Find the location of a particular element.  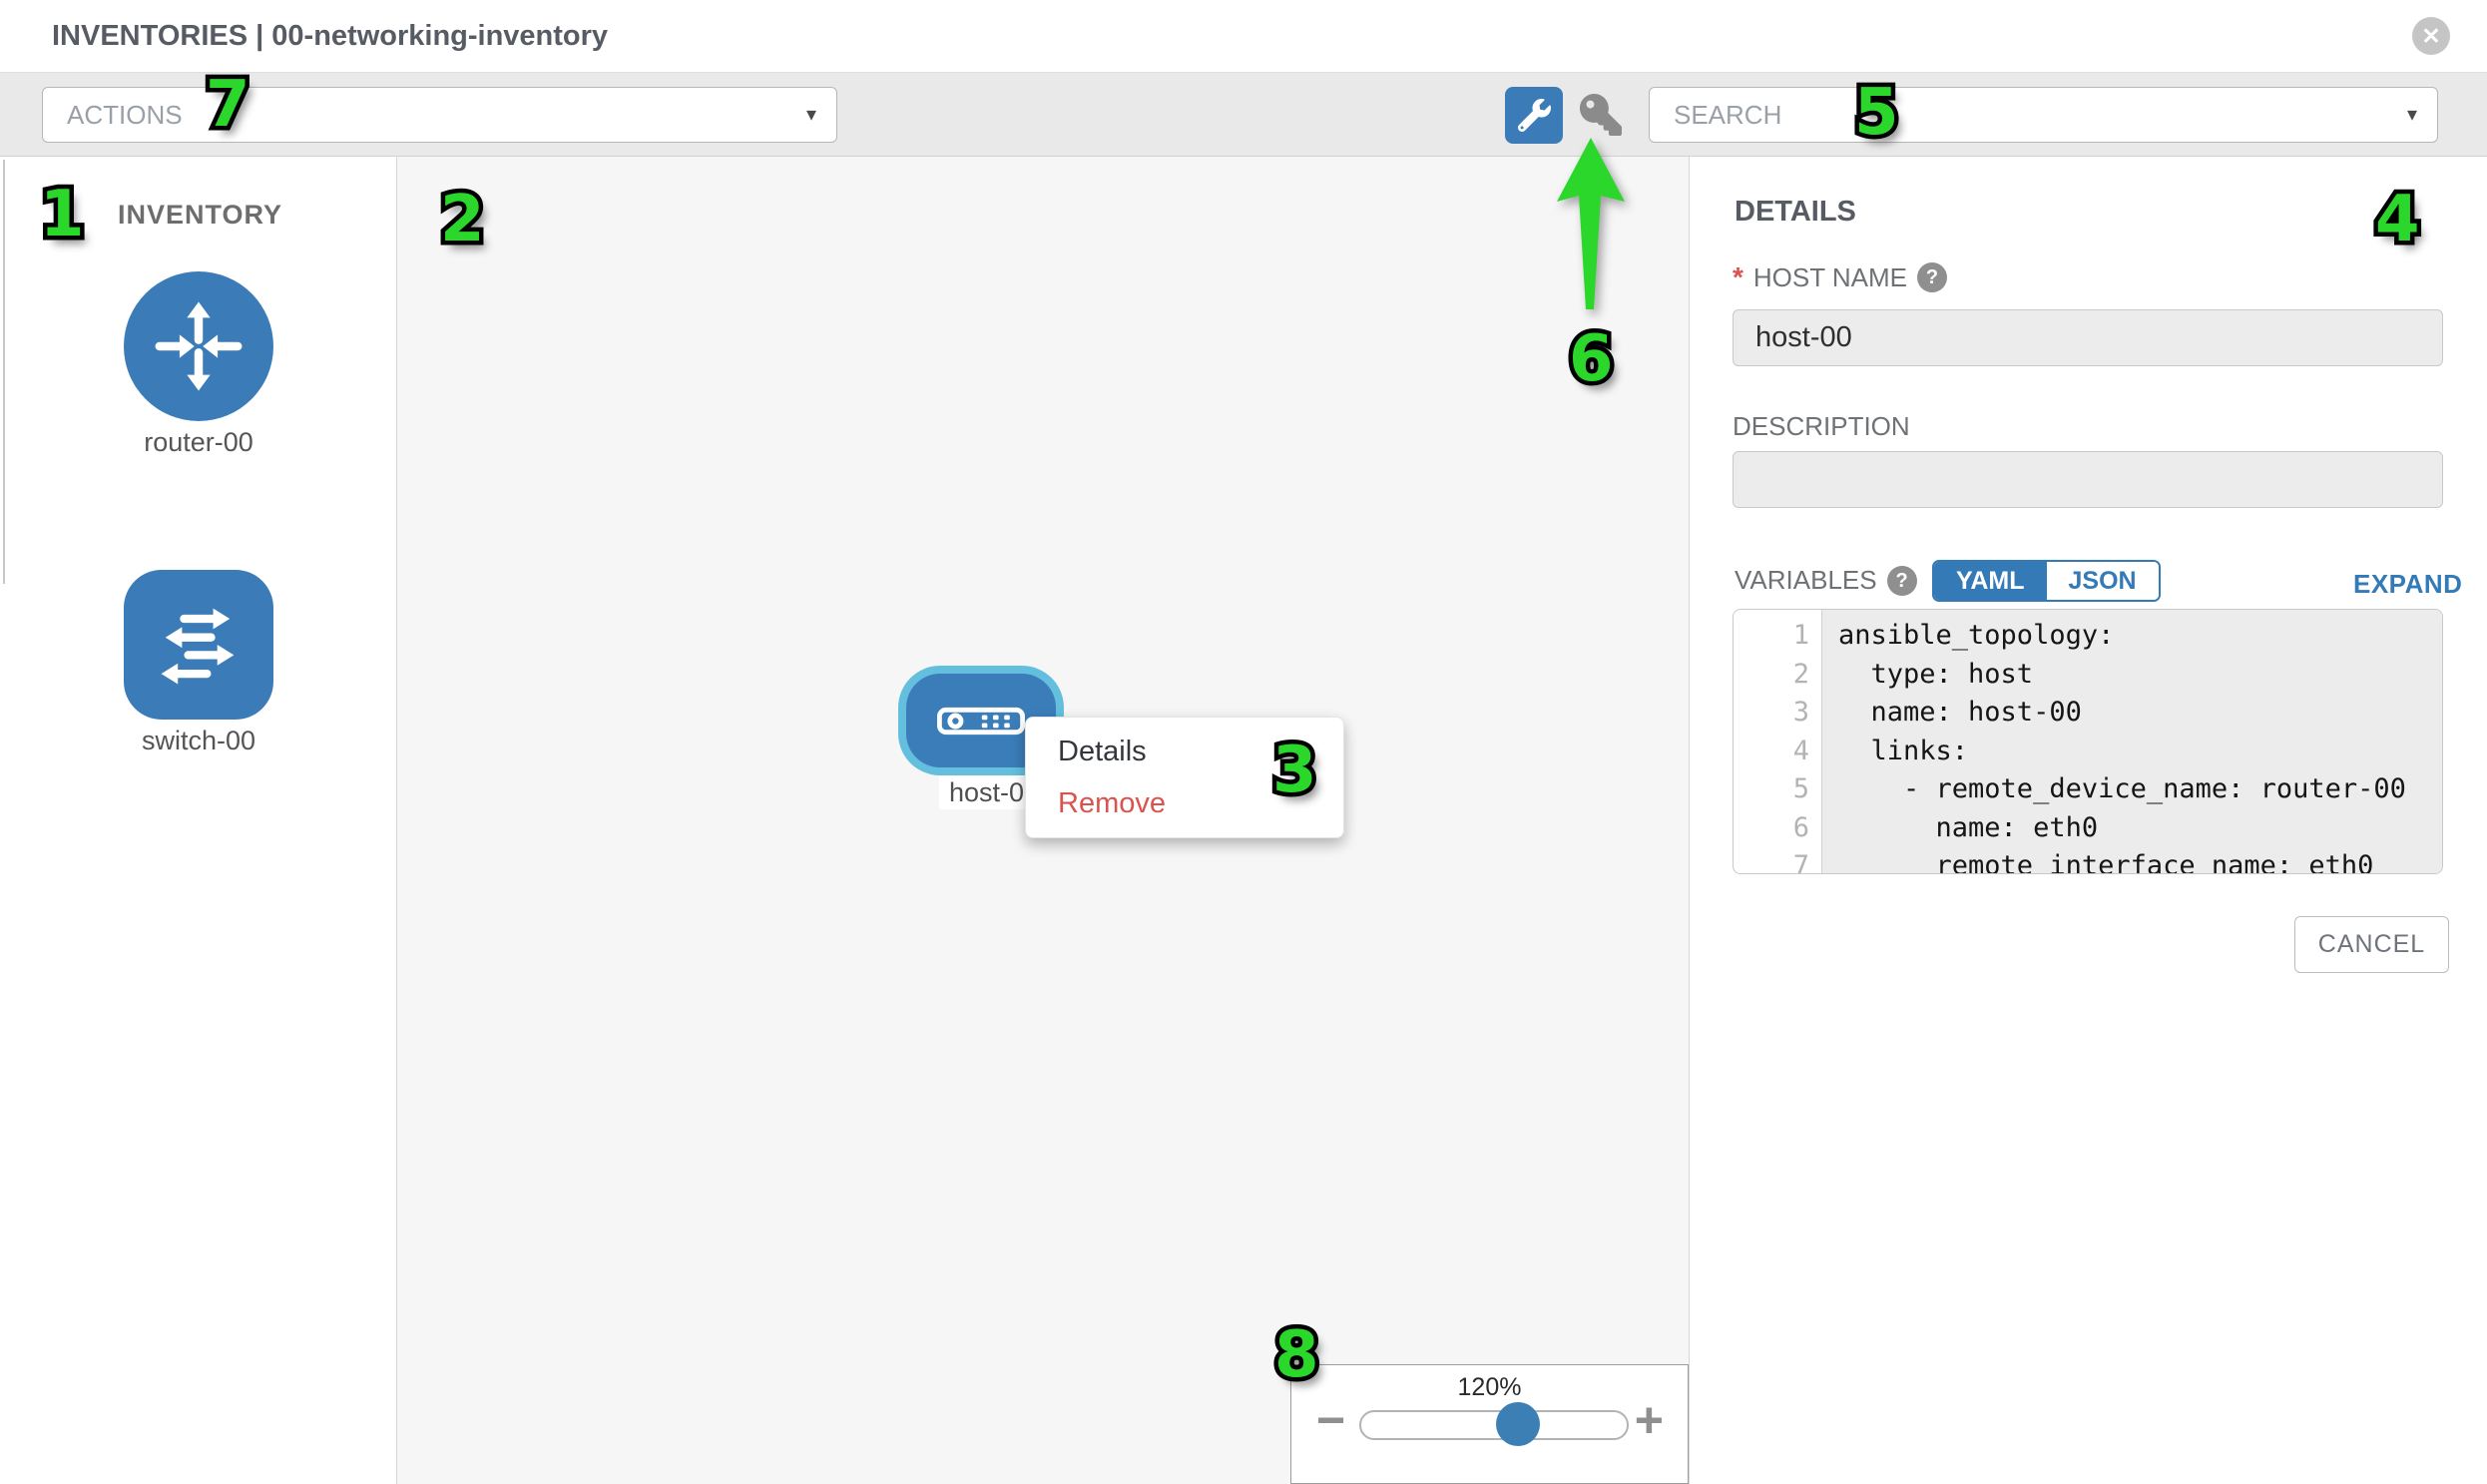

key-button is located at coordinates (1601, 115).